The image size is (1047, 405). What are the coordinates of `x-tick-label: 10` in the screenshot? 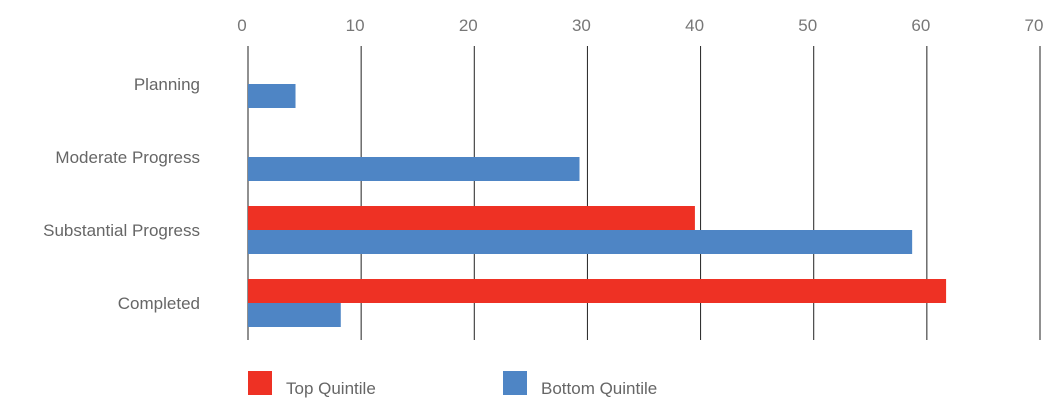 It's located at (355, 25).